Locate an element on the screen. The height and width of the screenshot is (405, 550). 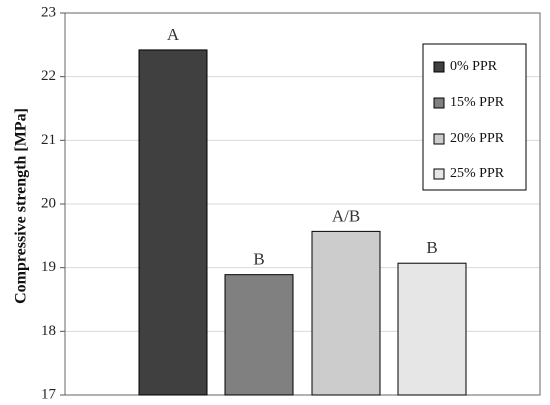
legend-entry: 20% PPR is located at coordinates (477, 138).